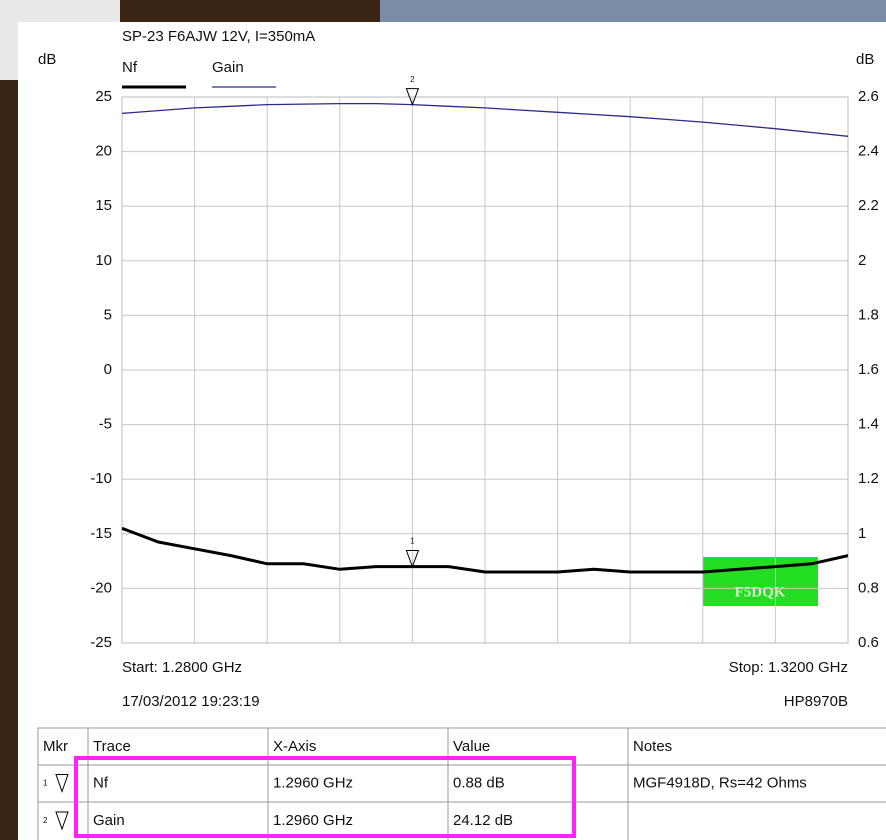 The image size is (886, 840). Describe the element at coordinates (868, 96) in the screenshot. I see `y2-tick-label: 2.6` at that location.